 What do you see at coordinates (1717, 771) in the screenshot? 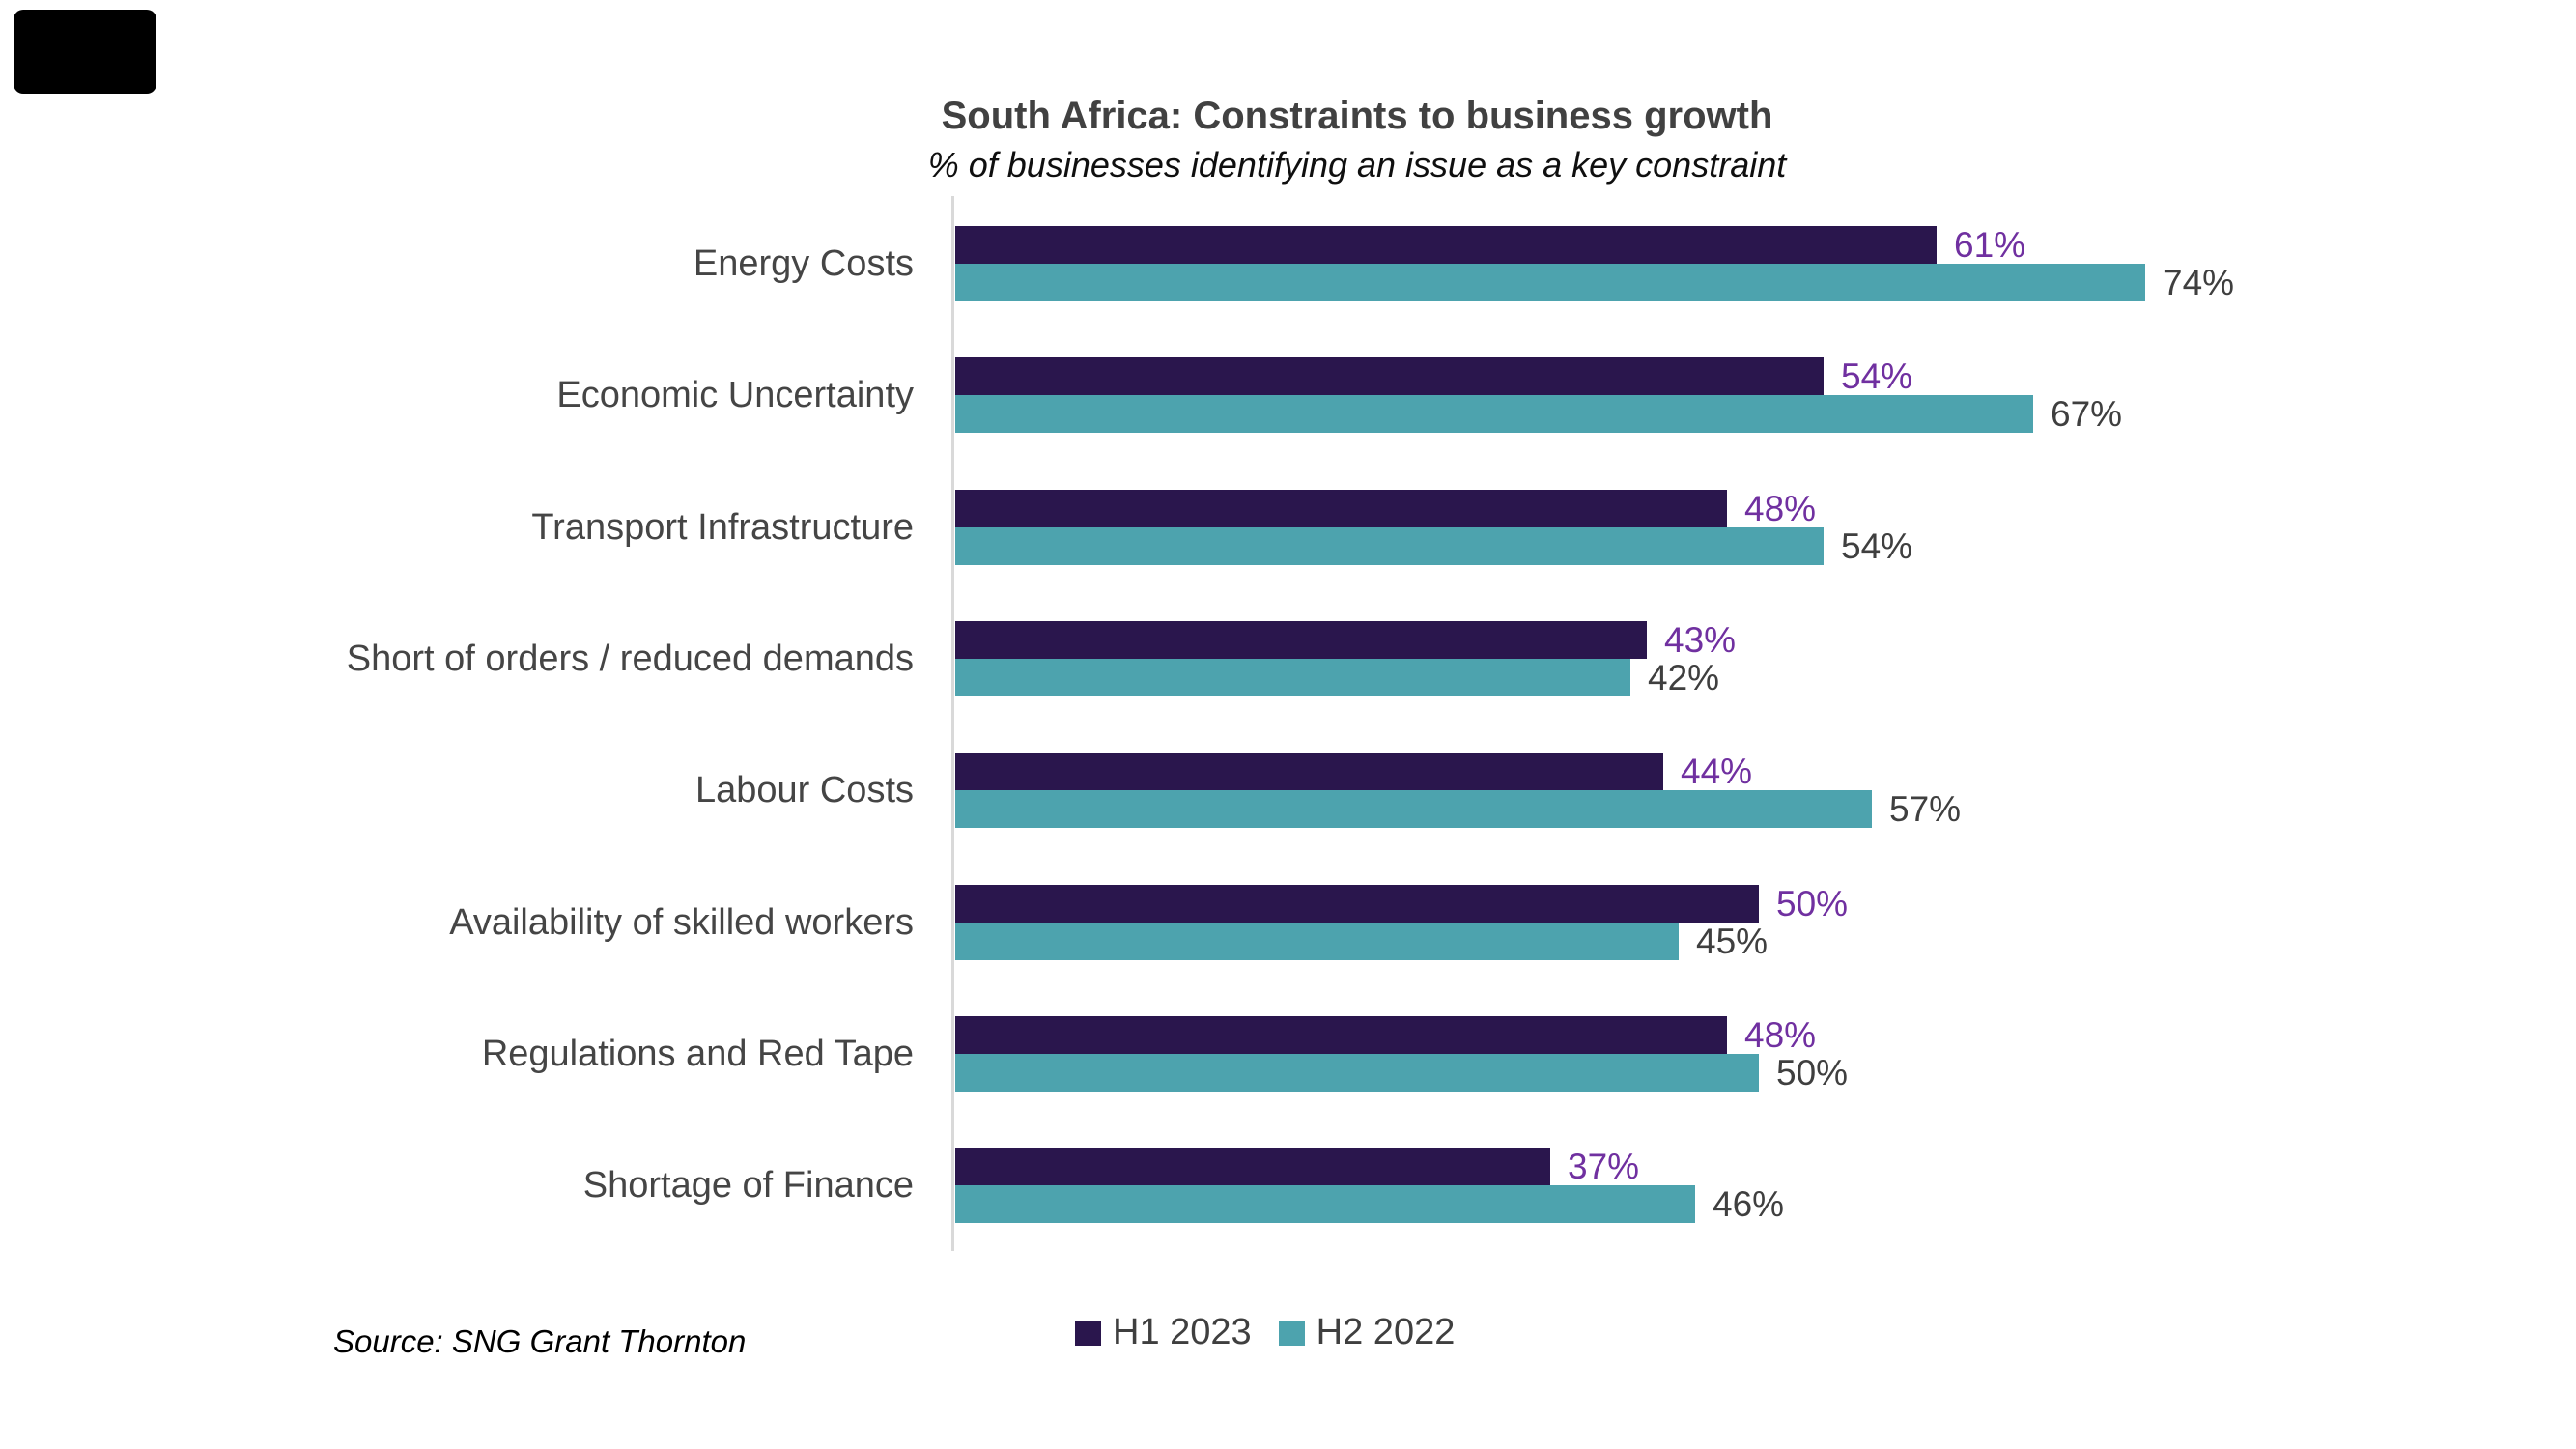
I see `value-label-h1-2023: 44%` at bounding box center [1717, 771].